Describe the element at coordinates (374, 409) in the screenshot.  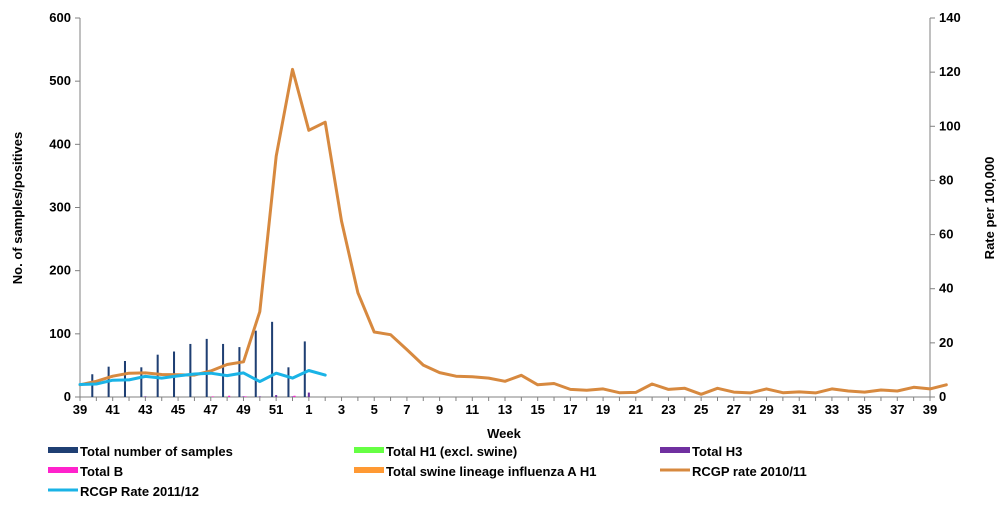
I see `x-tick-label: 5` at that location.